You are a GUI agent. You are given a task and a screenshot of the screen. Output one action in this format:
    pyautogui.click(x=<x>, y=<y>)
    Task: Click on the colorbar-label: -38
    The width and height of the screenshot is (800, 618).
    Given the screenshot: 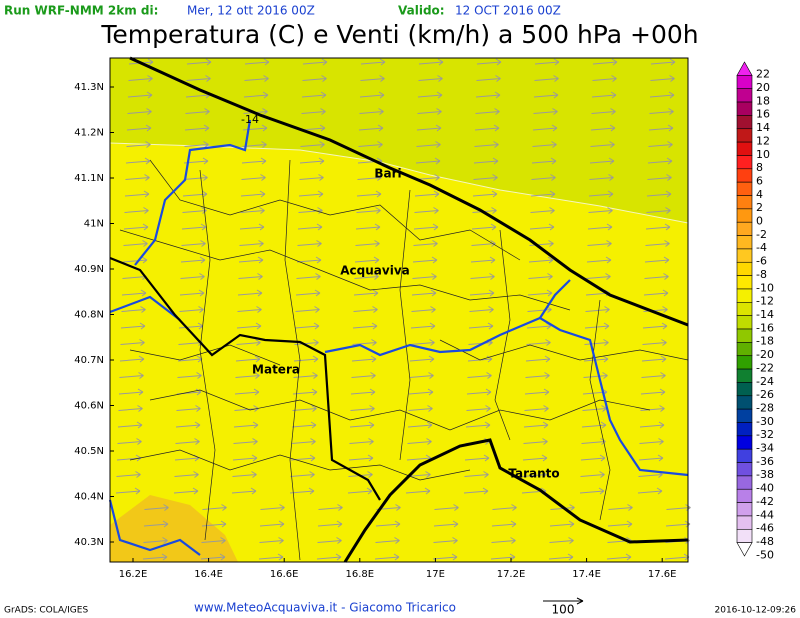 What is the action you would take?
    pyautogui.click(x=765, y=474)
    